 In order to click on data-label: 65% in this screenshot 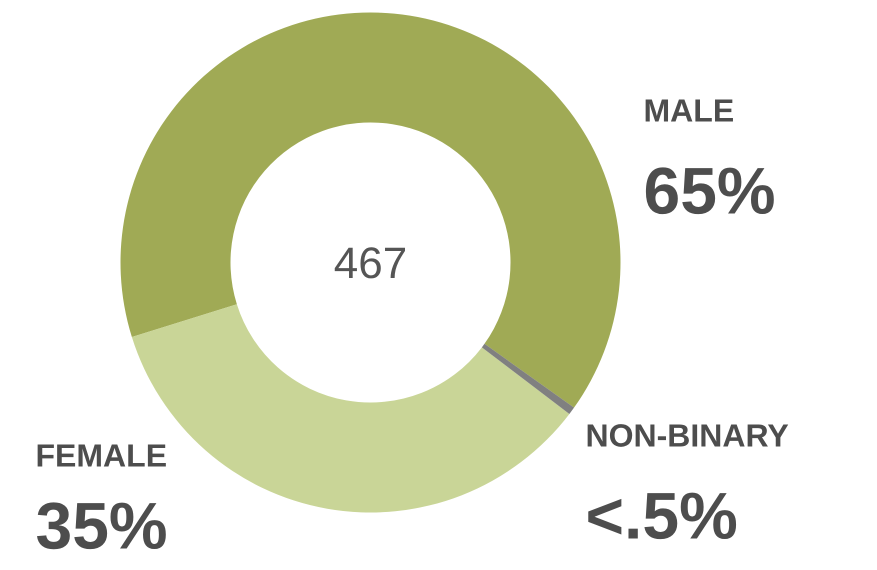, I will do `click(710, 191)`.